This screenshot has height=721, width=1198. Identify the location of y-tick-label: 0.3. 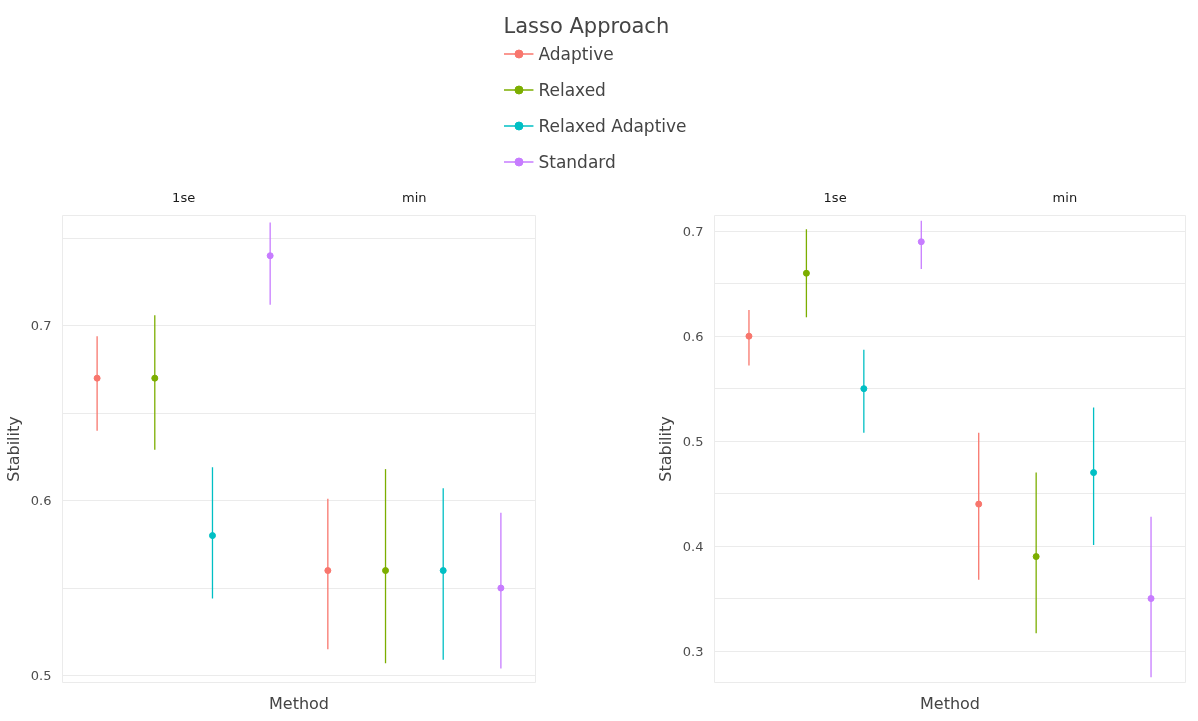
(693, 651).